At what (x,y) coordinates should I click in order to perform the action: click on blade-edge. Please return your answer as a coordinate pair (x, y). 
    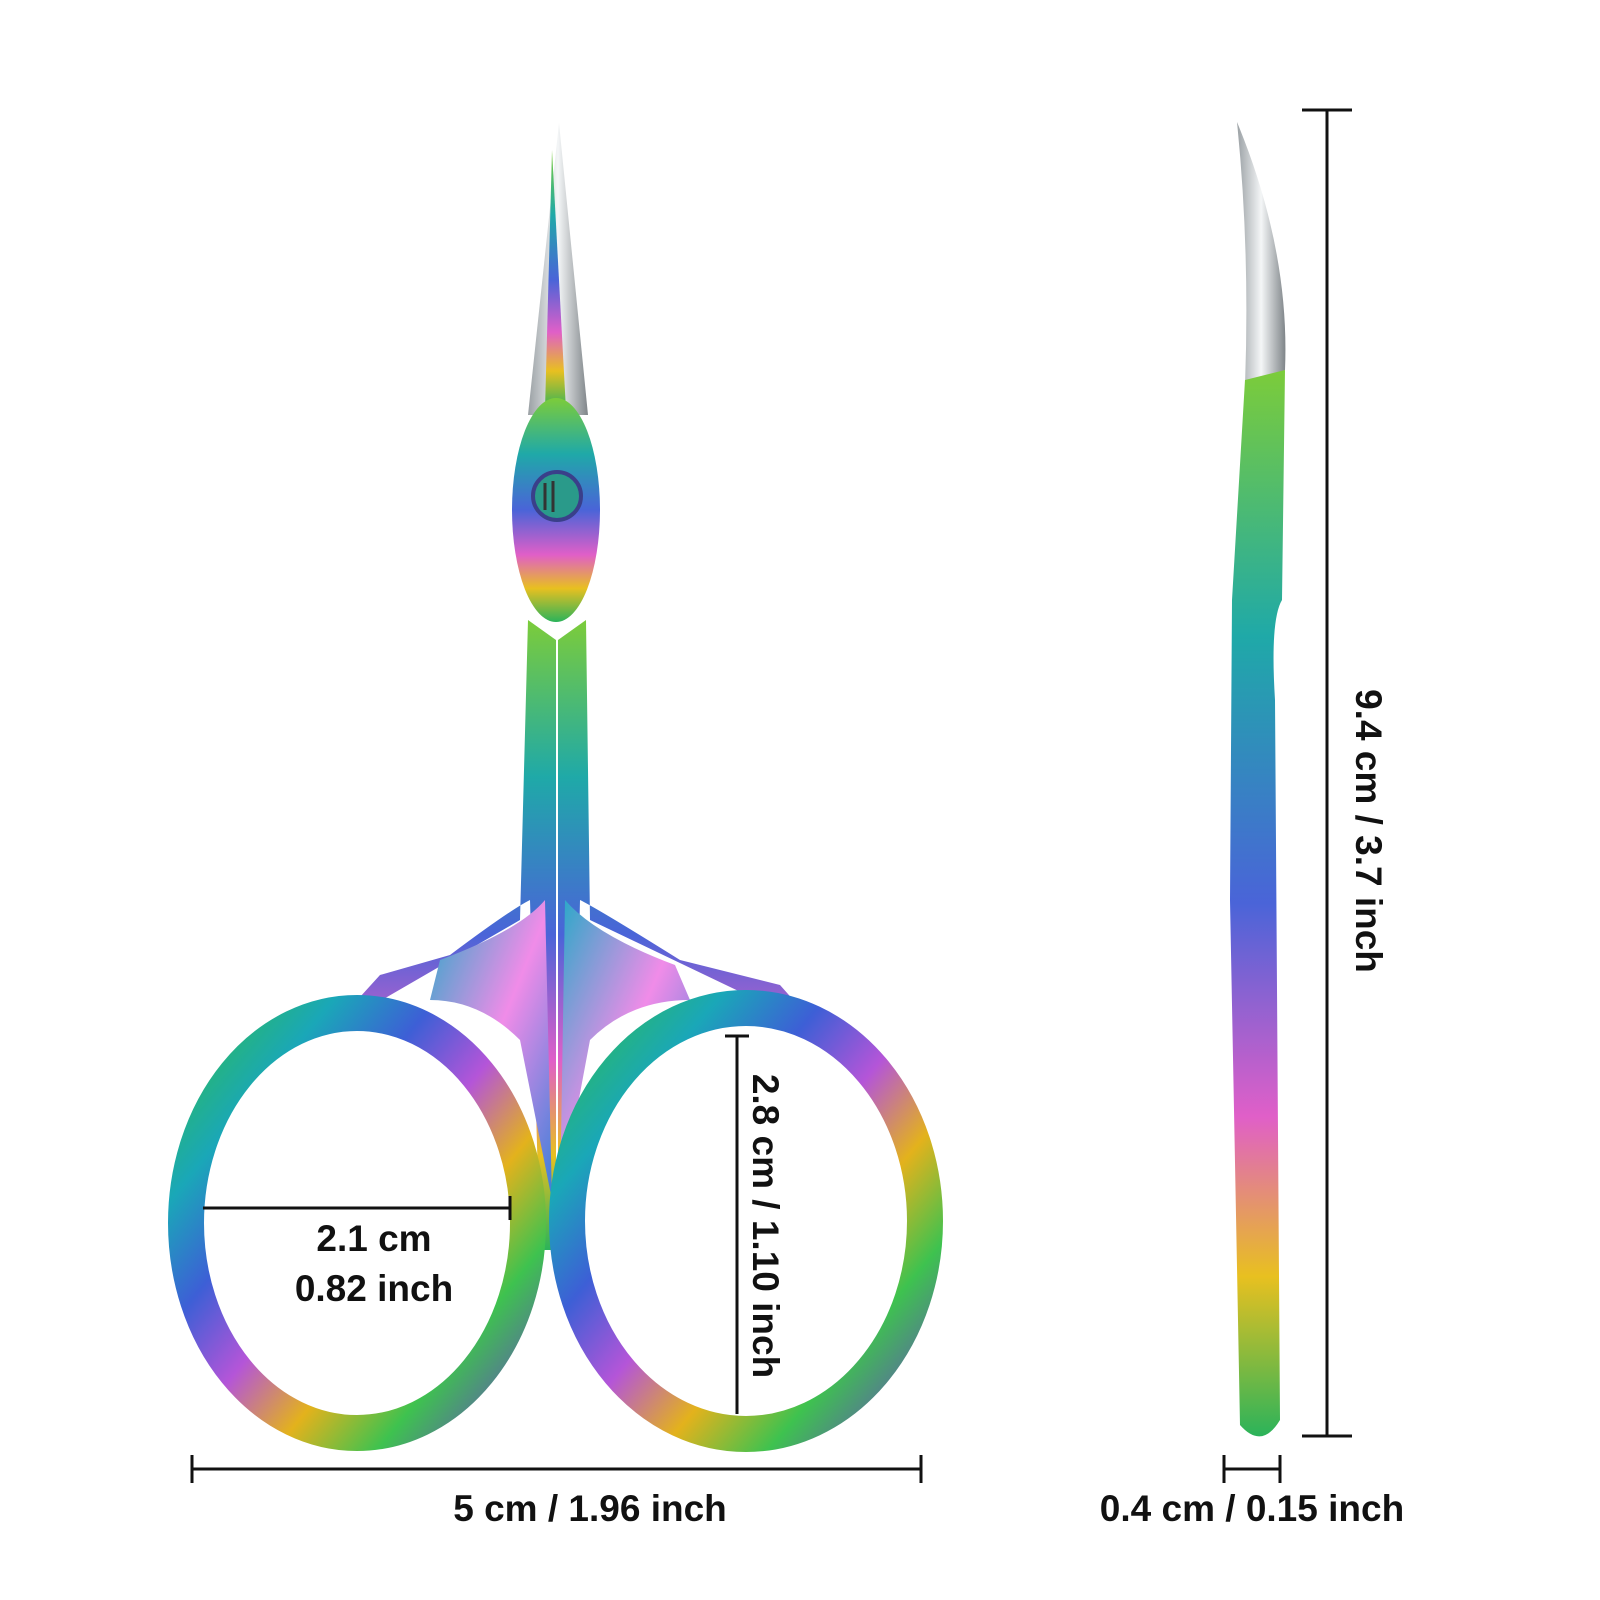
    Looking at the image, I should click on (555, 280).